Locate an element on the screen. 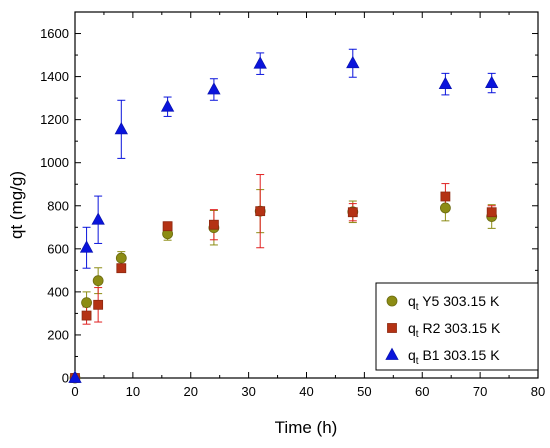 The image size is (550, 448). legend-box is located at coordinates (457, 326).